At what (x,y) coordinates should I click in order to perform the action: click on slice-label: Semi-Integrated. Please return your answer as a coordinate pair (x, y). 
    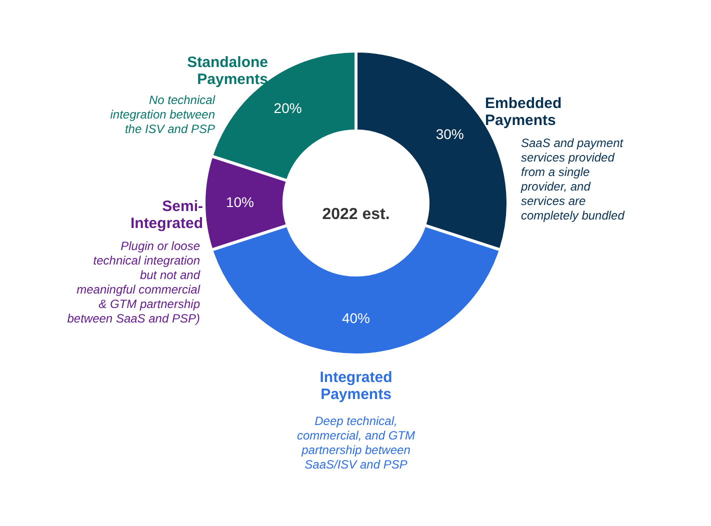
    Looking at the image, I should click on (166, 215).